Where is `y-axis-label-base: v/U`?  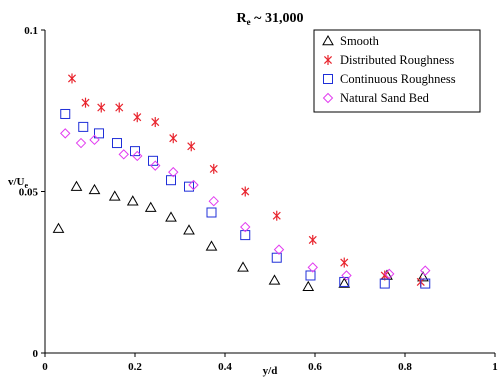 y-axis-label-base: v/U is located at coordinates (16, 182).